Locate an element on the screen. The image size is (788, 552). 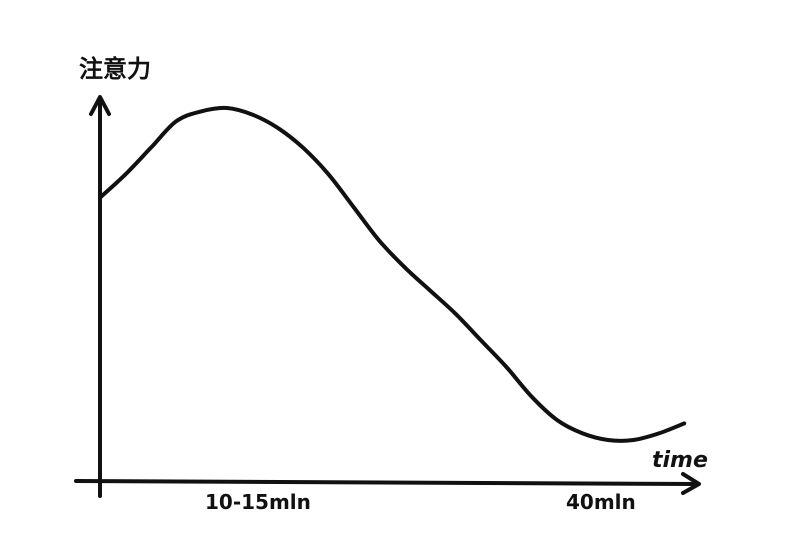
y-axis-label: 注意力 is located at coordinates (115, 69).